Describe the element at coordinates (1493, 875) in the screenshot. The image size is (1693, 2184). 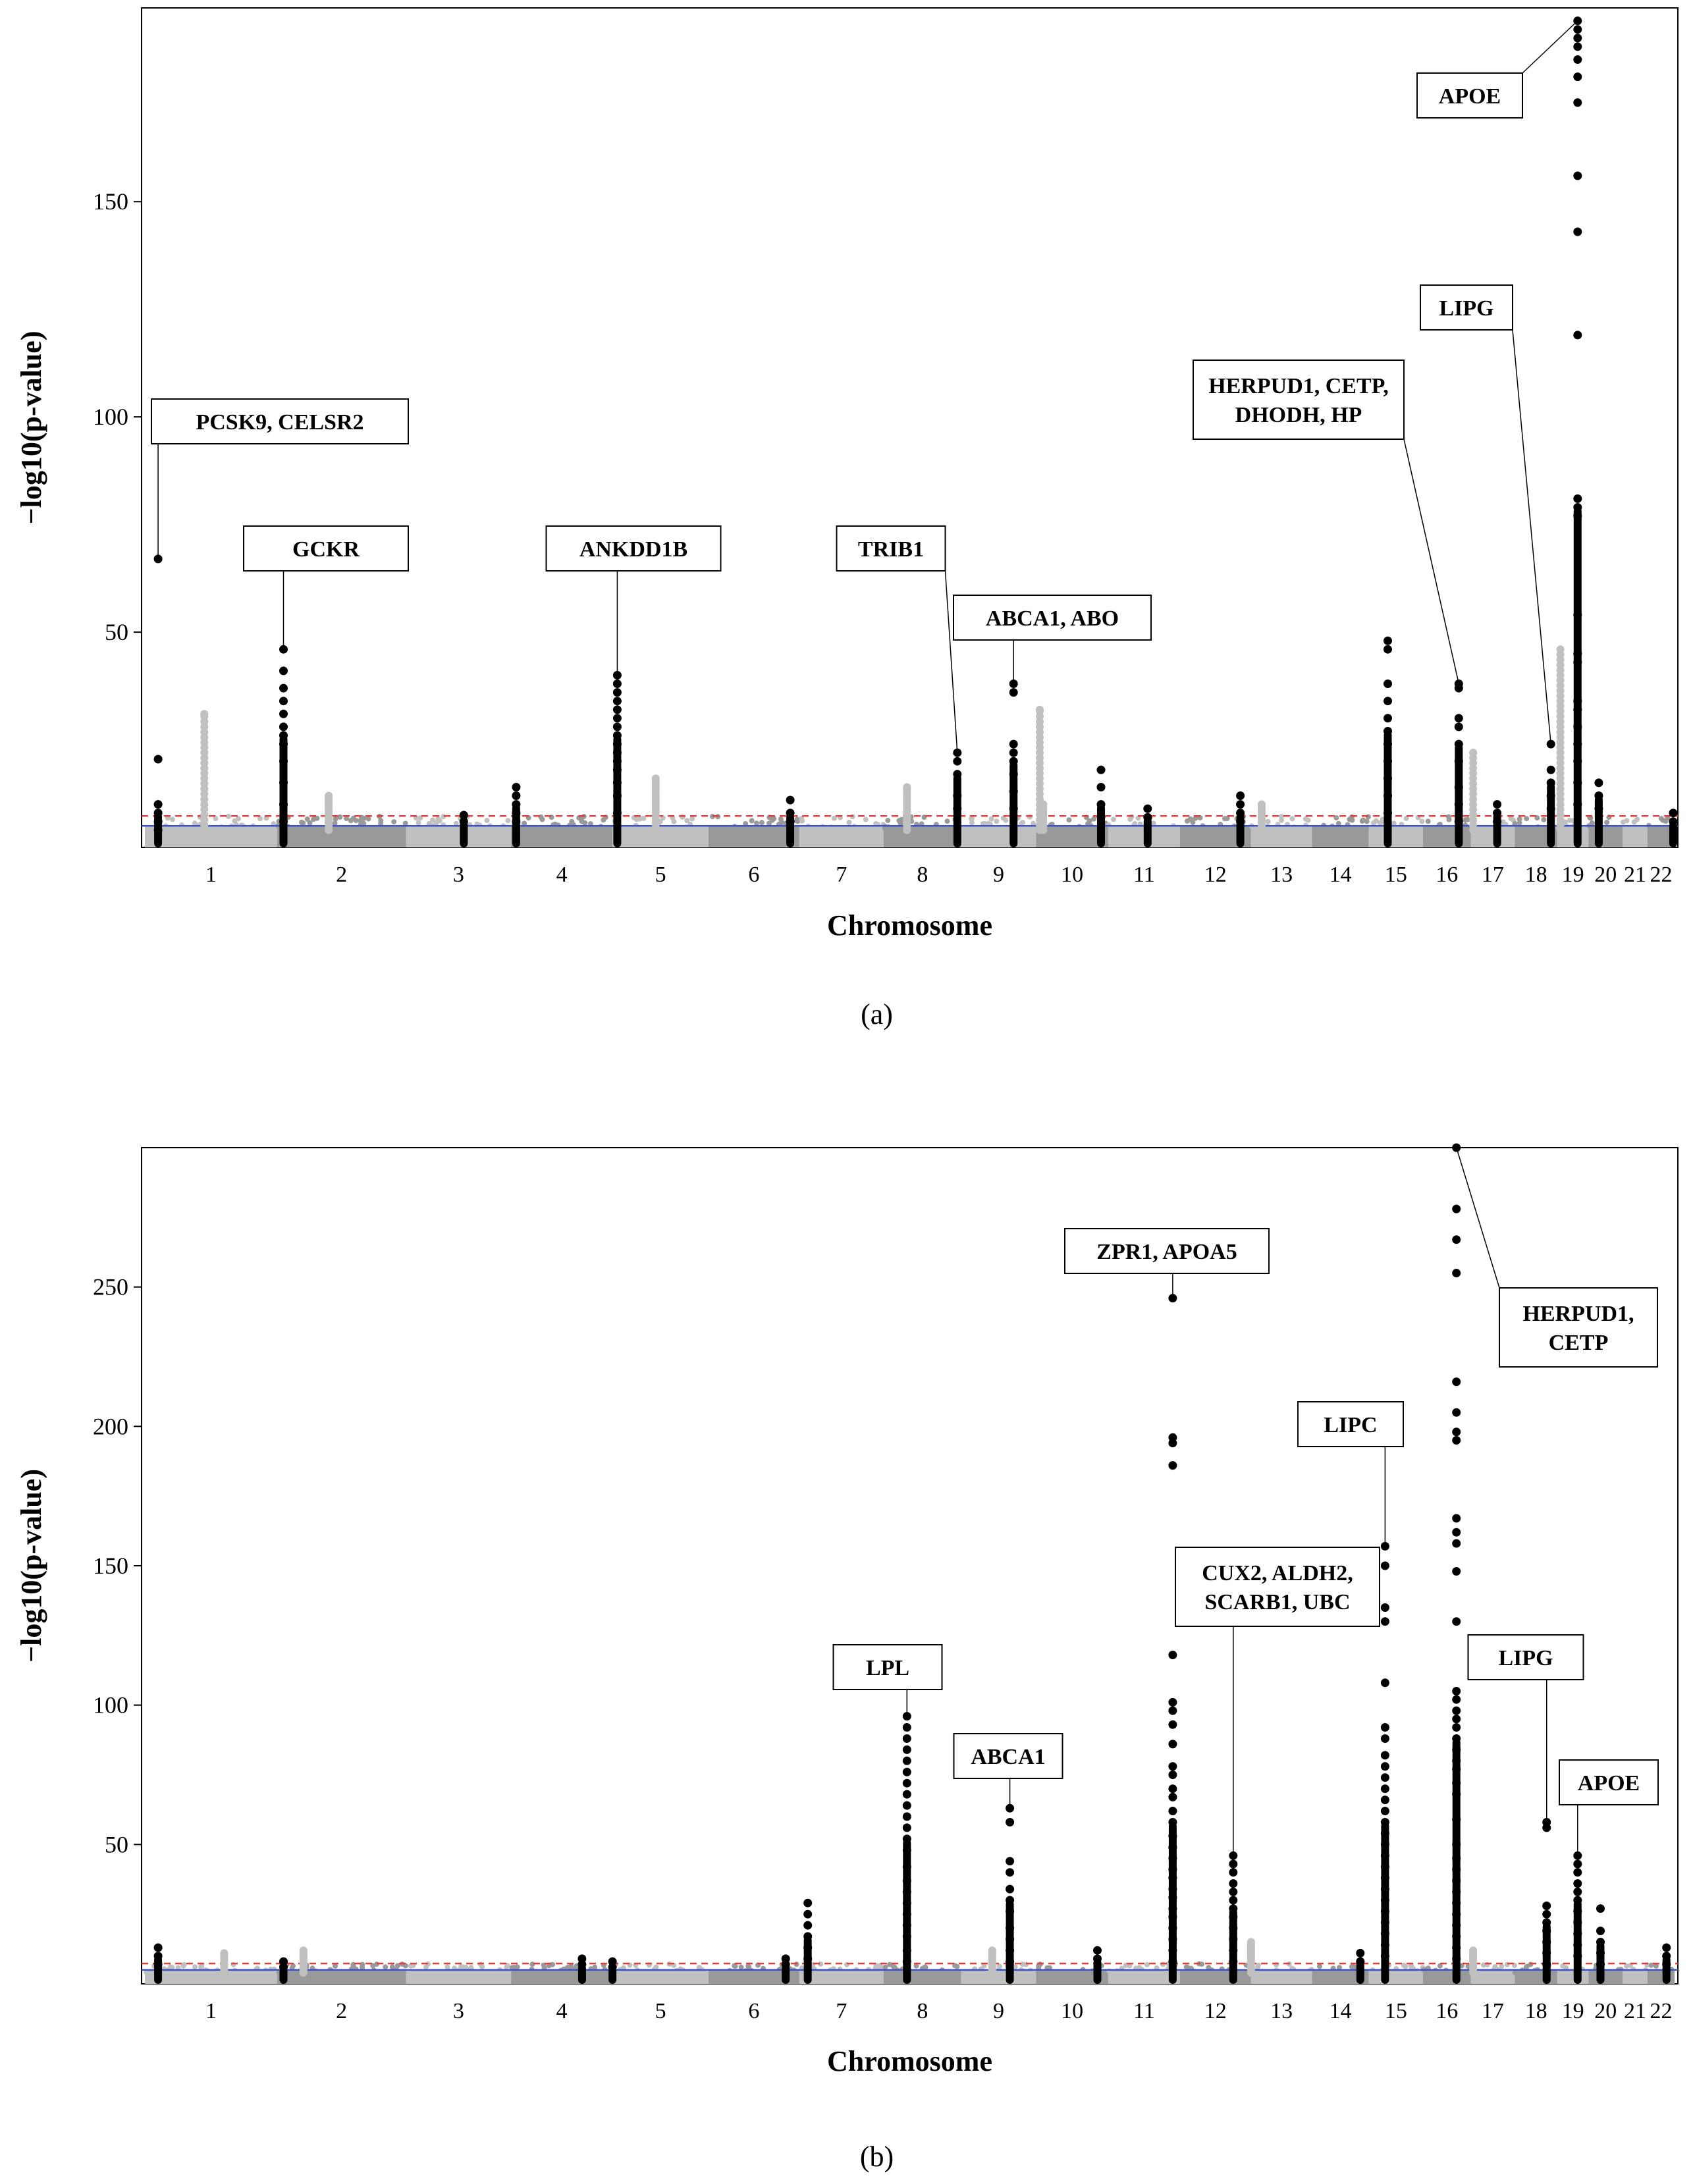
I see `x-tick-label-chr17: 17` at that location.